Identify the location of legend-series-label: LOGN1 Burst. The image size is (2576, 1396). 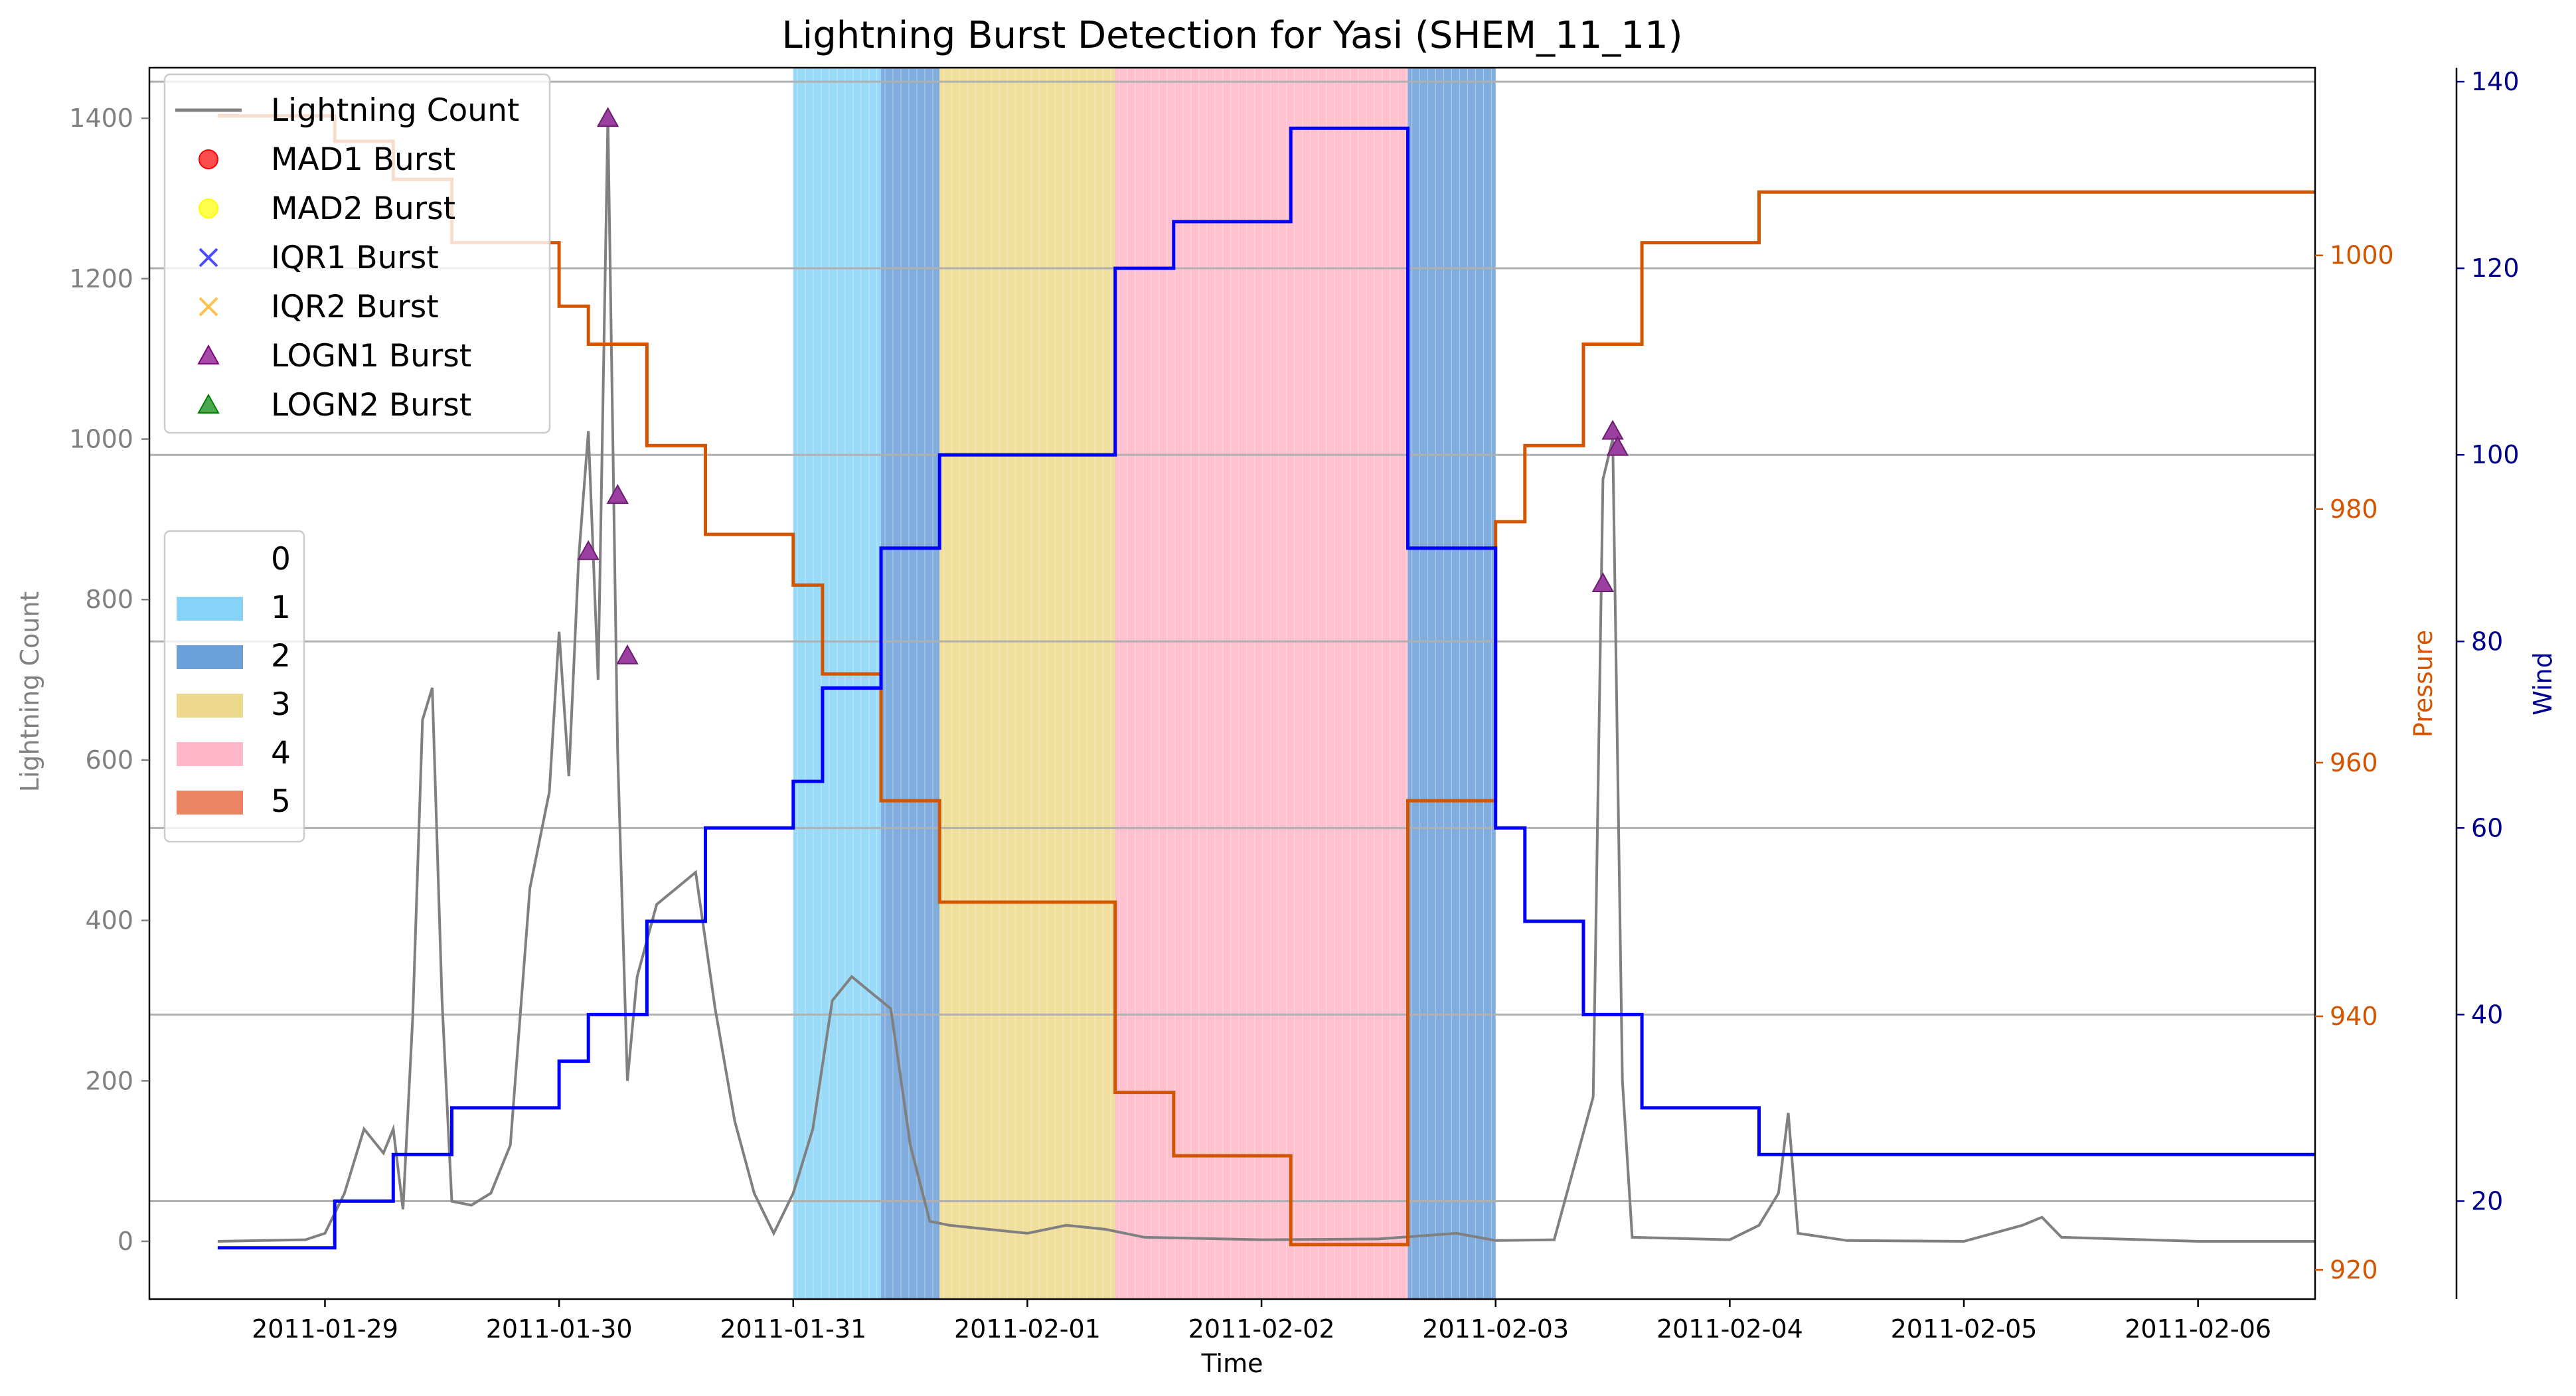
(371, 356).